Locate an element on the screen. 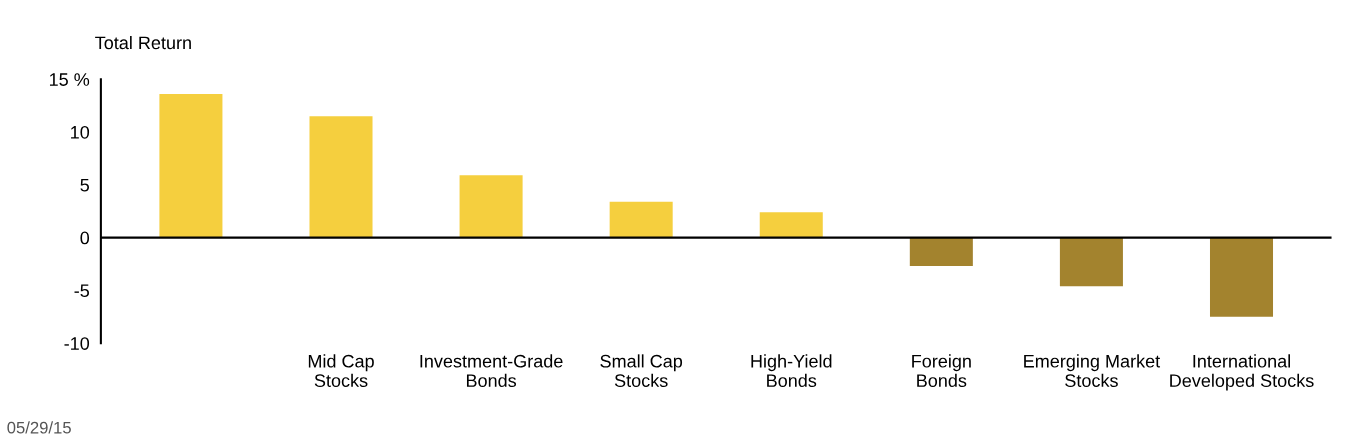 The height and width of the screenshot is (440, 1345). y-tick-label: 5 is located at coordinates (85, 185).